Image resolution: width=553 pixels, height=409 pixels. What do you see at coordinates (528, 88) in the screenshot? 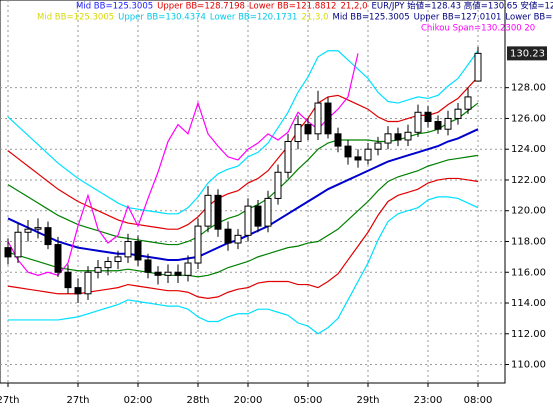
I see `y-tick-label: 128.00` at bounding box center [528, 88].